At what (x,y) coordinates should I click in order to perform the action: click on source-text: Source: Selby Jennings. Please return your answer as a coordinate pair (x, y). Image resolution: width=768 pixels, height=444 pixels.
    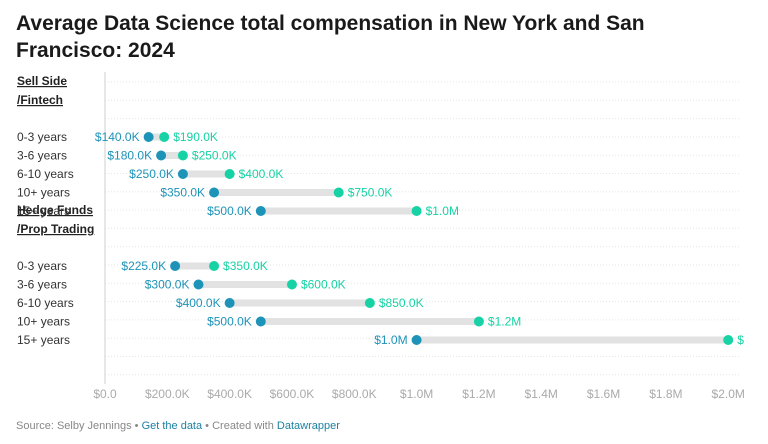
    Looking at the image, I should click on (74, 426).